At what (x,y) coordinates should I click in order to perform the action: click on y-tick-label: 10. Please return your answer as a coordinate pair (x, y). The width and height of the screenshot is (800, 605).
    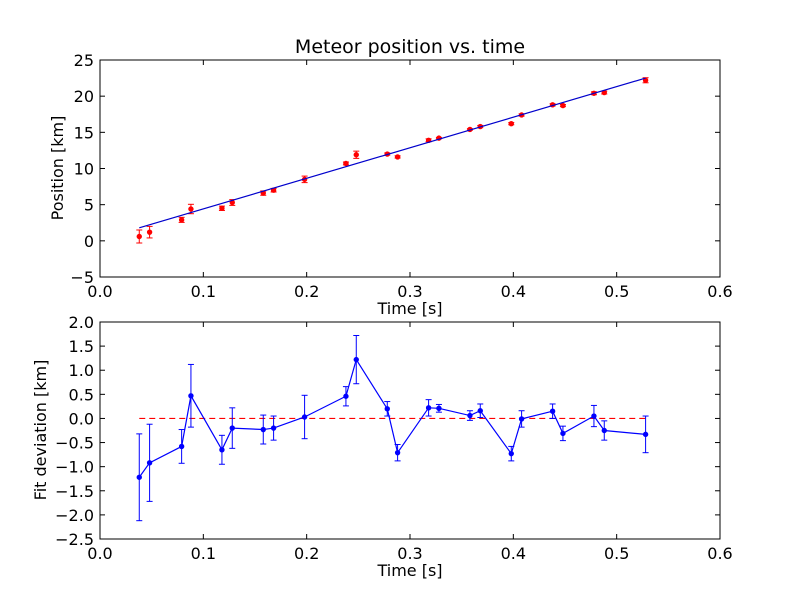
    Looking at the image, I should click on (84, 169).